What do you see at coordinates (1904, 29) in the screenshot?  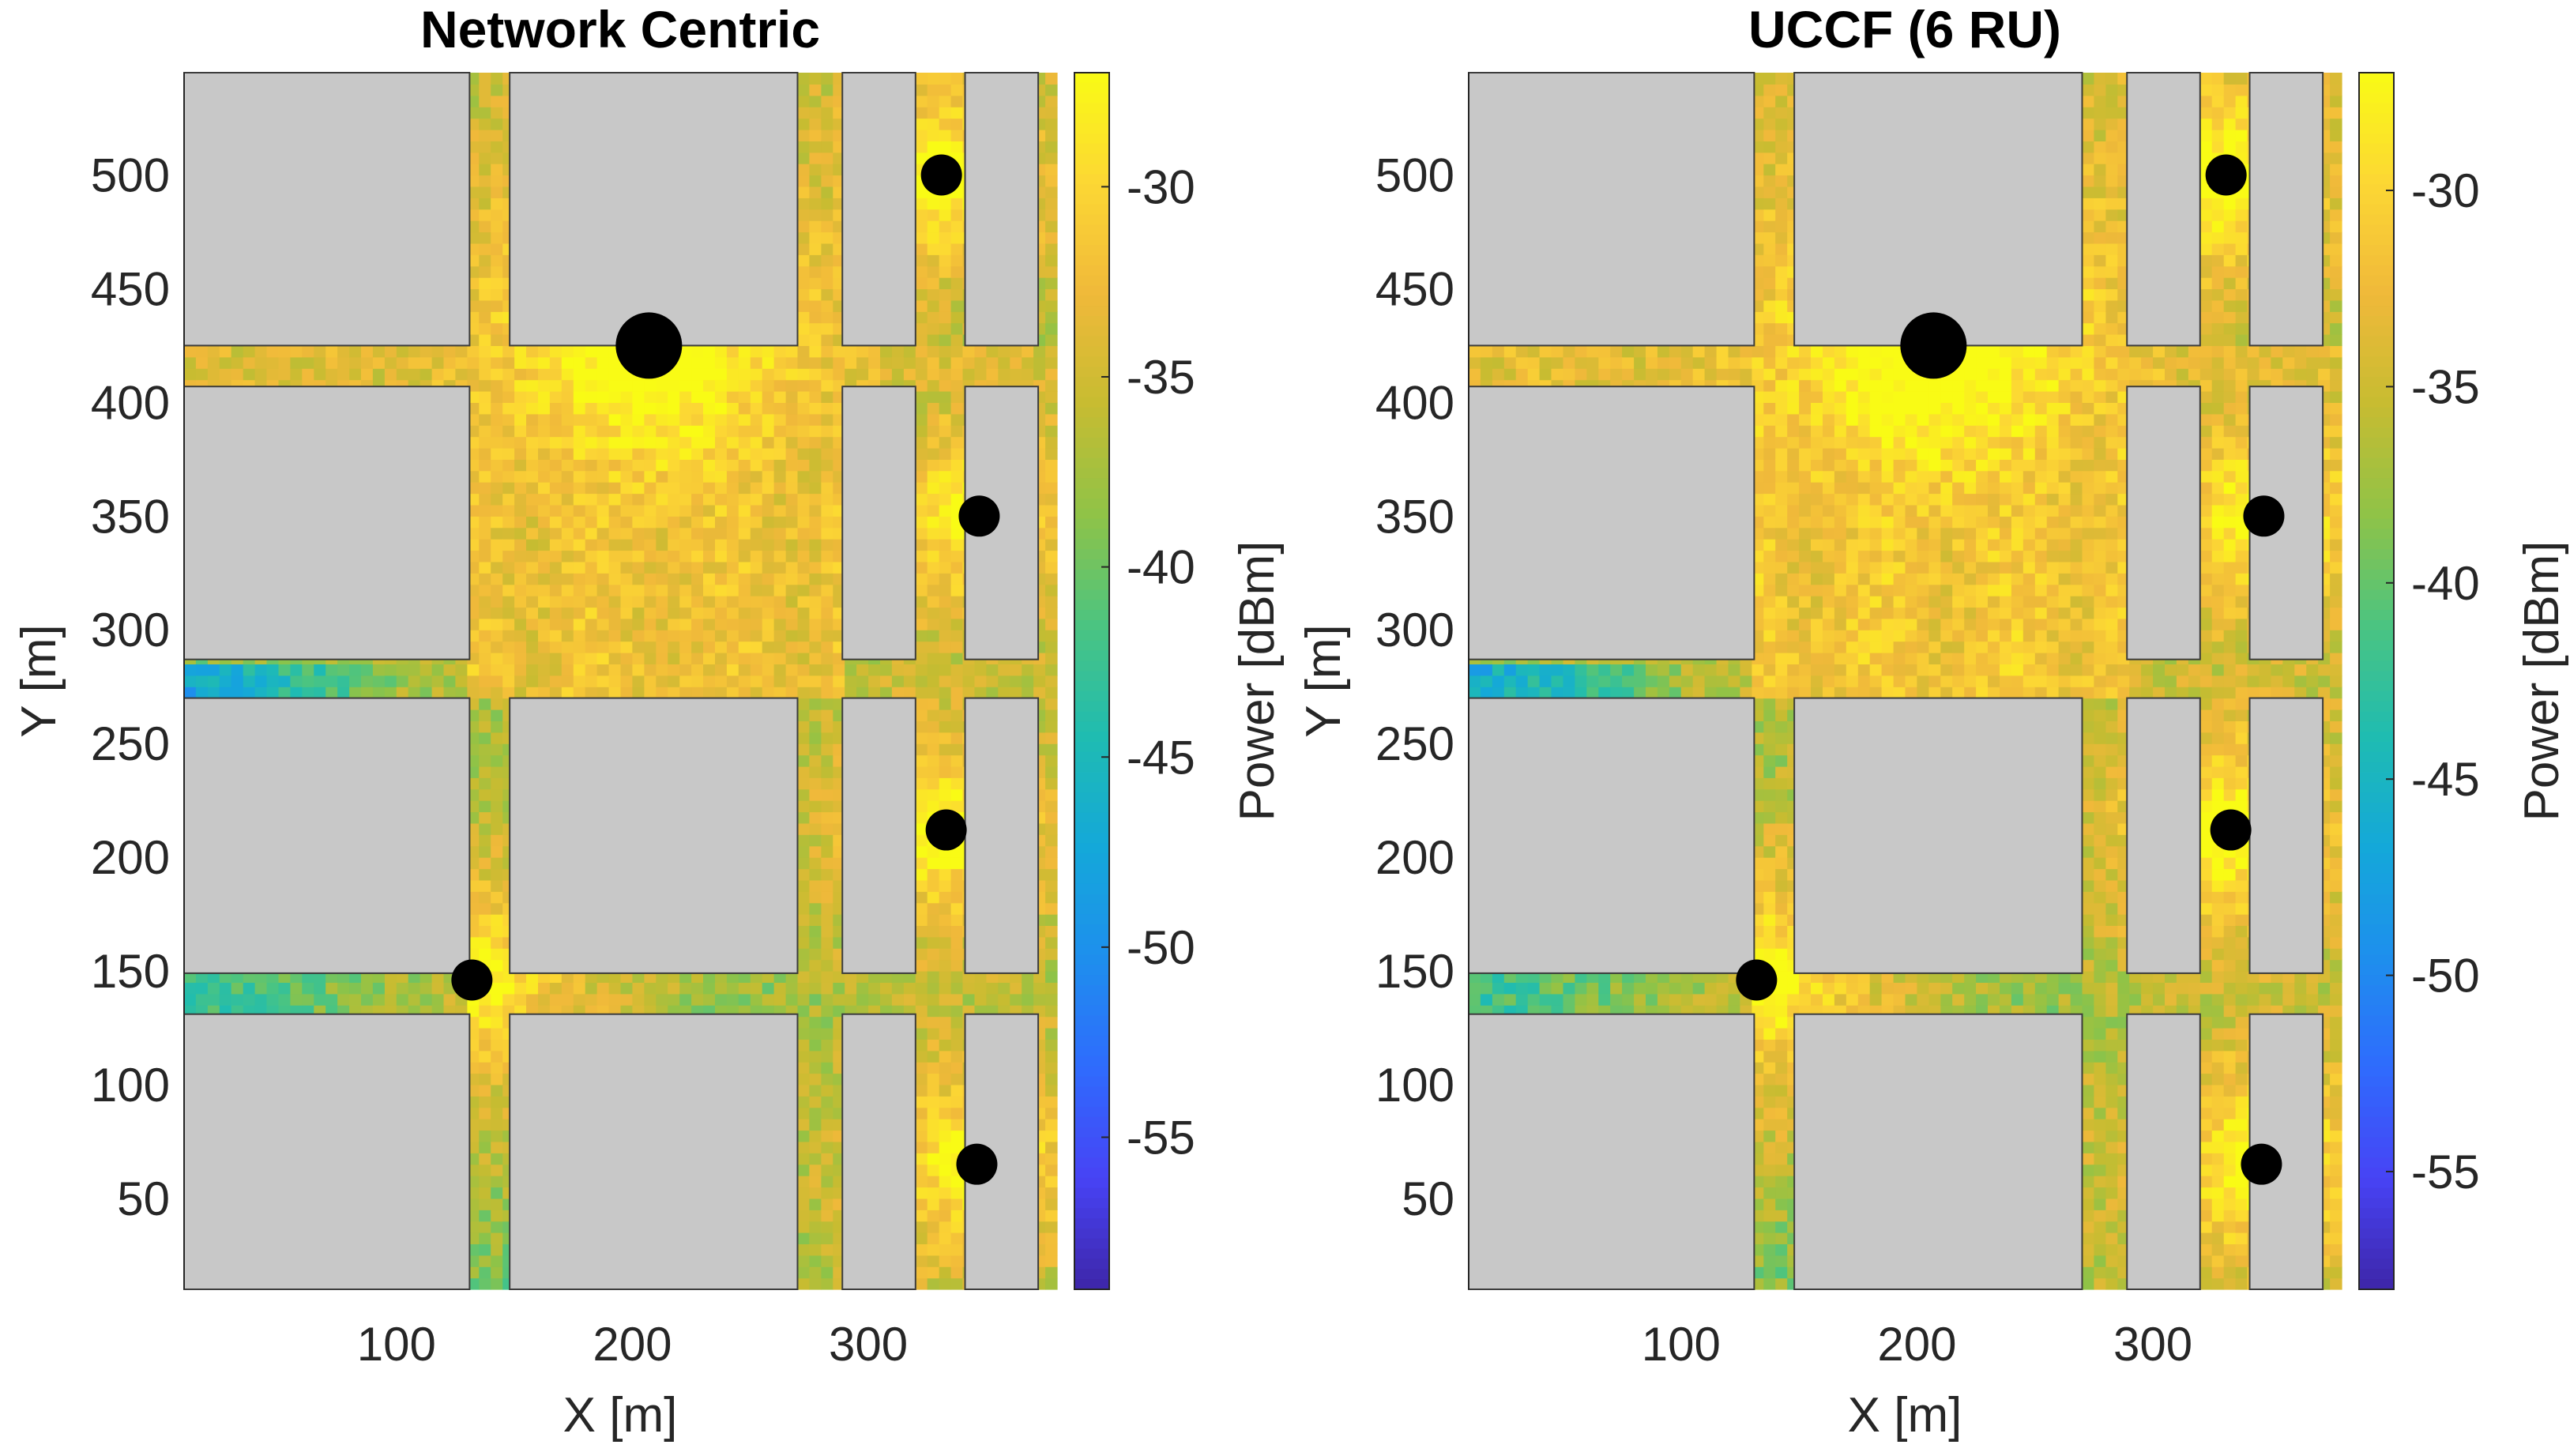 I see `chart-title: UCCF (6 RU)` at bounding box center [1904, 29].